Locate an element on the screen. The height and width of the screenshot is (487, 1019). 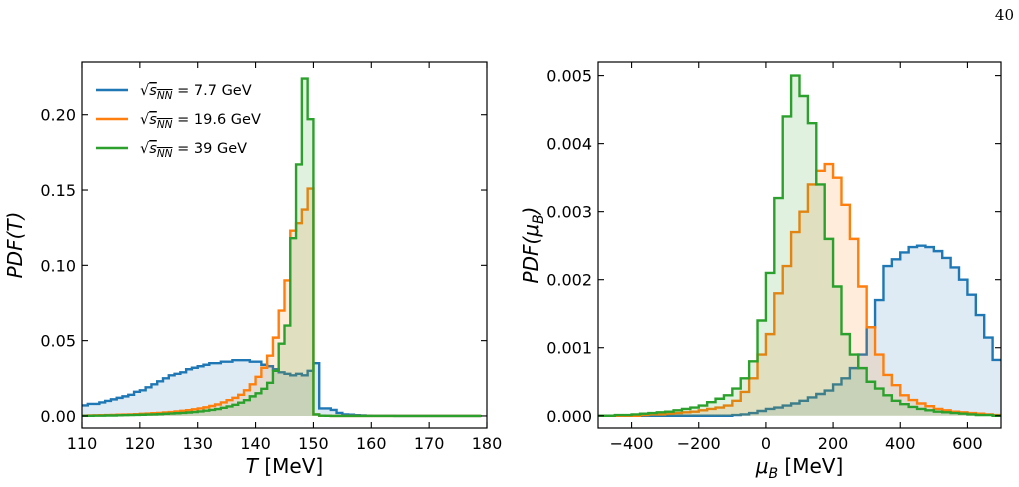
x-tick-label: 170 is located at coordinates (429, 443).